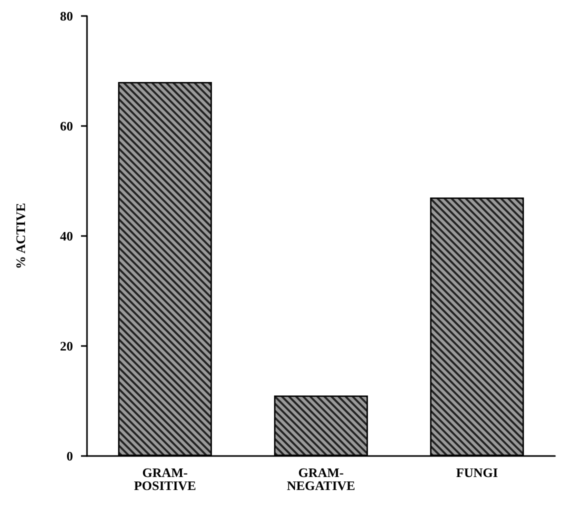  Describe the element at coordinates (477, 472) in the screenshot. I see `x-tick-label: FUNGI` at that location.